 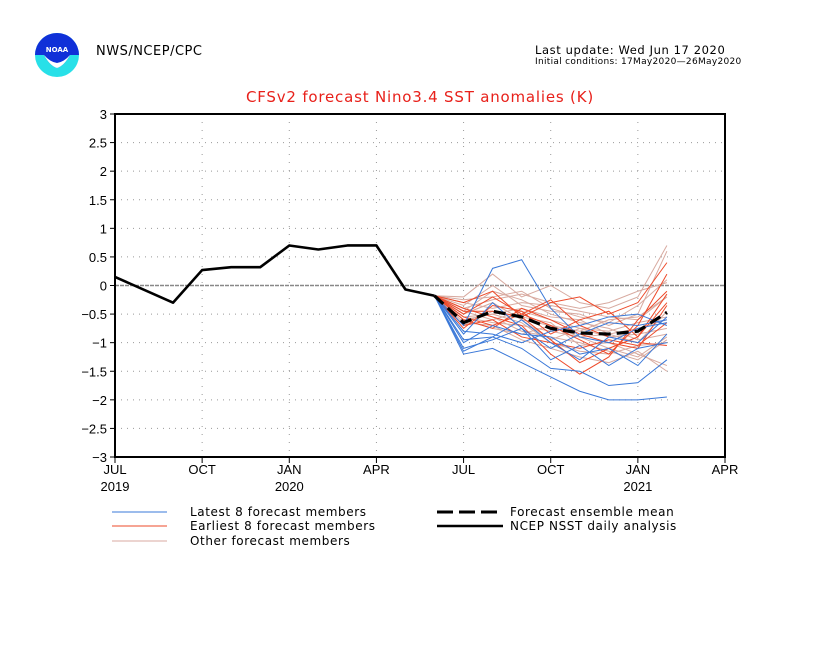 I want to click on earliest-members, so click(x=551, y=318).